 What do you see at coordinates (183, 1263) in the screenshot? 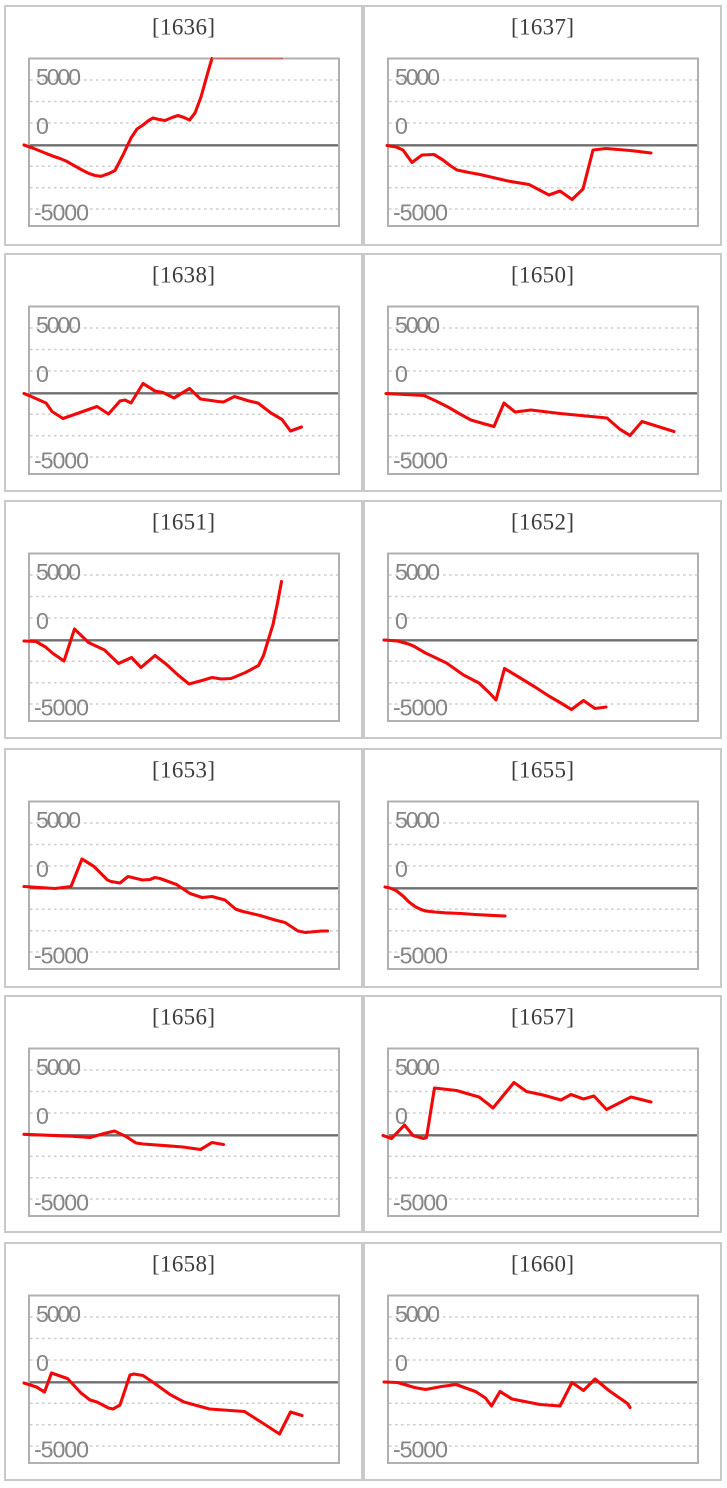
I see `svg-text: [1658]` at bounding box center [183, 1263].